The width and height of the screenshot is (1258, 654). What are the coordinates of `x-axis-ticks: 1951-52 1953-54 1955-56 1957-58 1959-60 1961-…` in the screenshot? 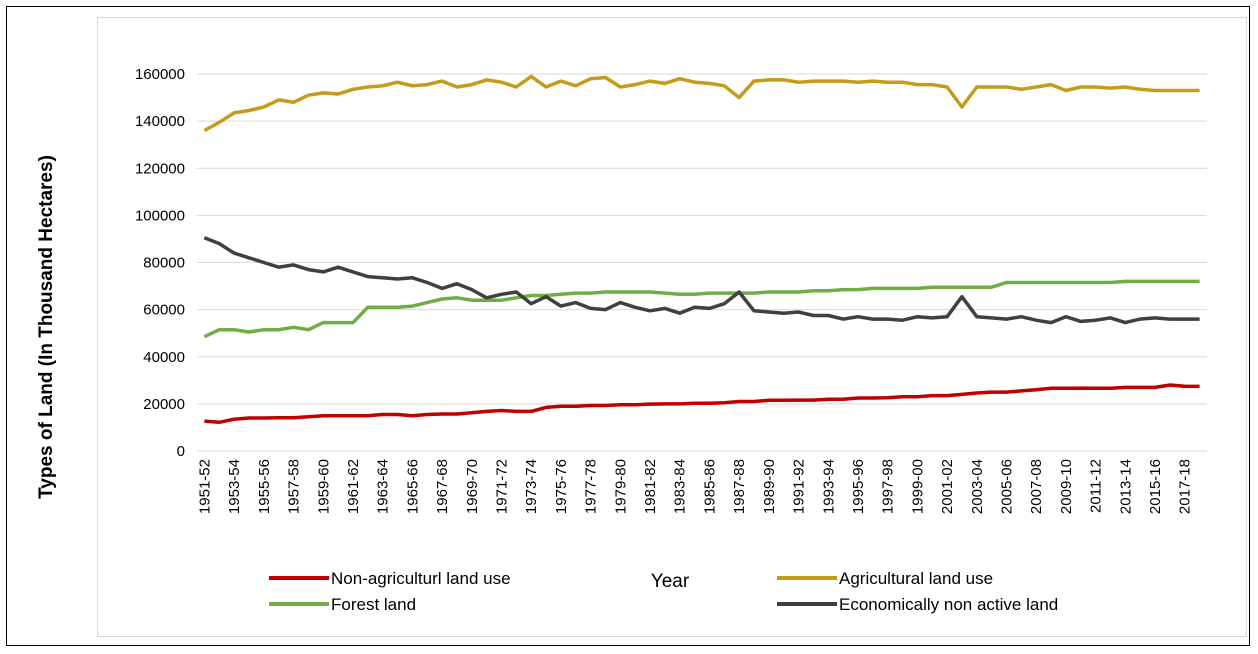 It's located at (694, 486).